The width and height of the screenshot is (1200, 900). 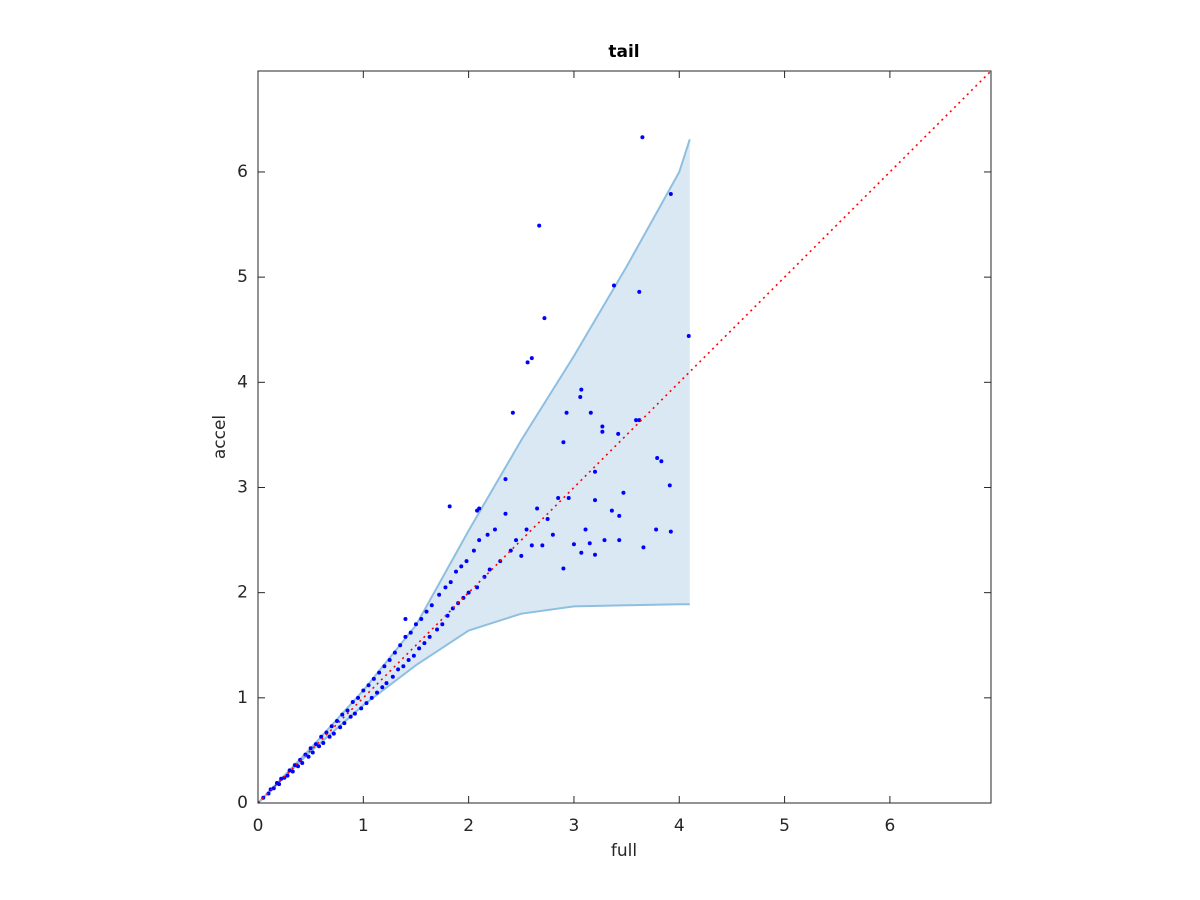 I want to click on y-tick-label: 6, so click(x=242, y=172).